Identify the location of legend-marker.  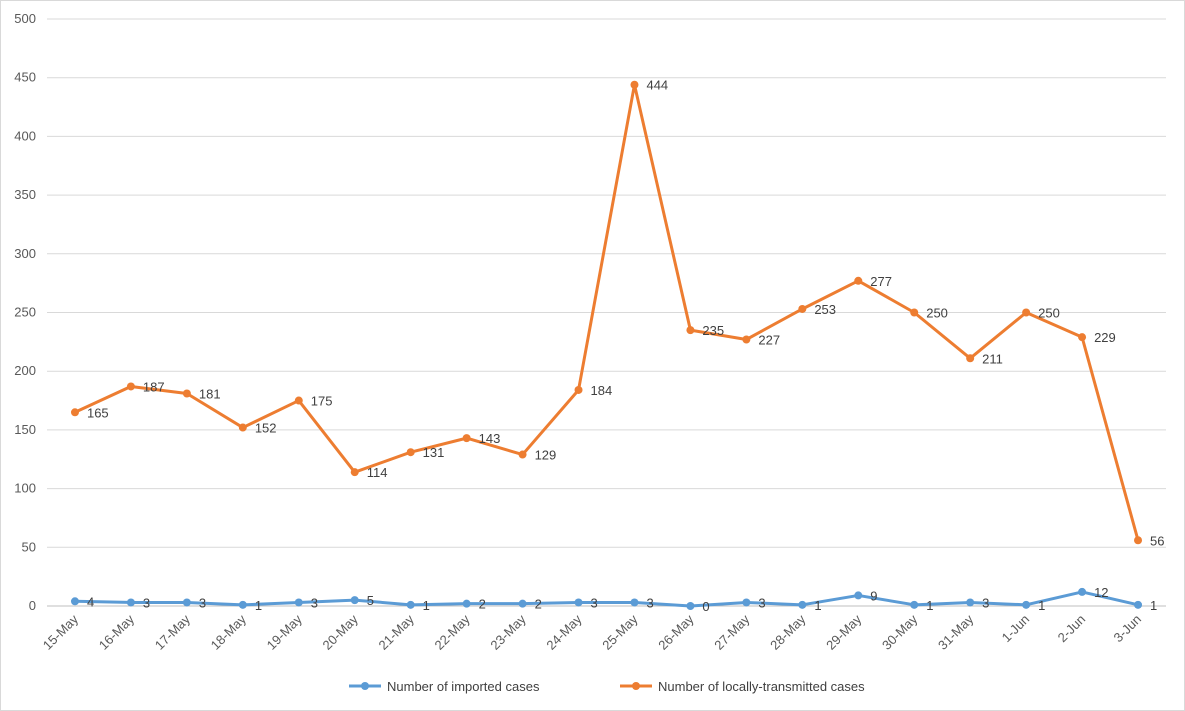
(636, 686).